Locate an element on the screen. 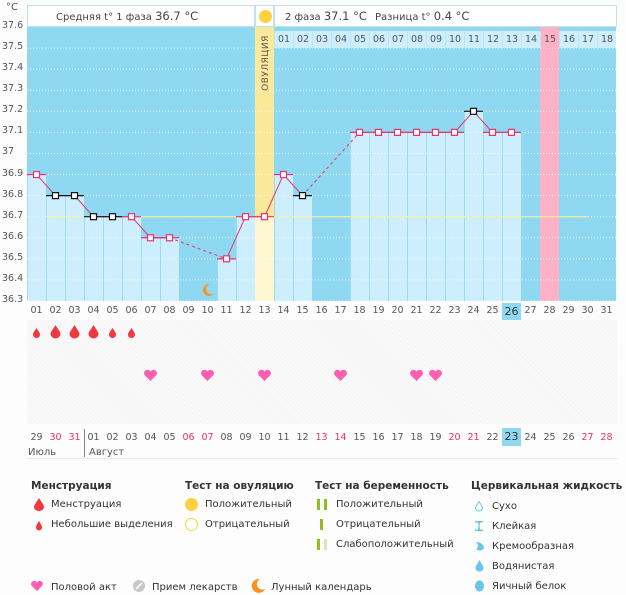  calendar-date: 24 is located at coordinates (530, 437).